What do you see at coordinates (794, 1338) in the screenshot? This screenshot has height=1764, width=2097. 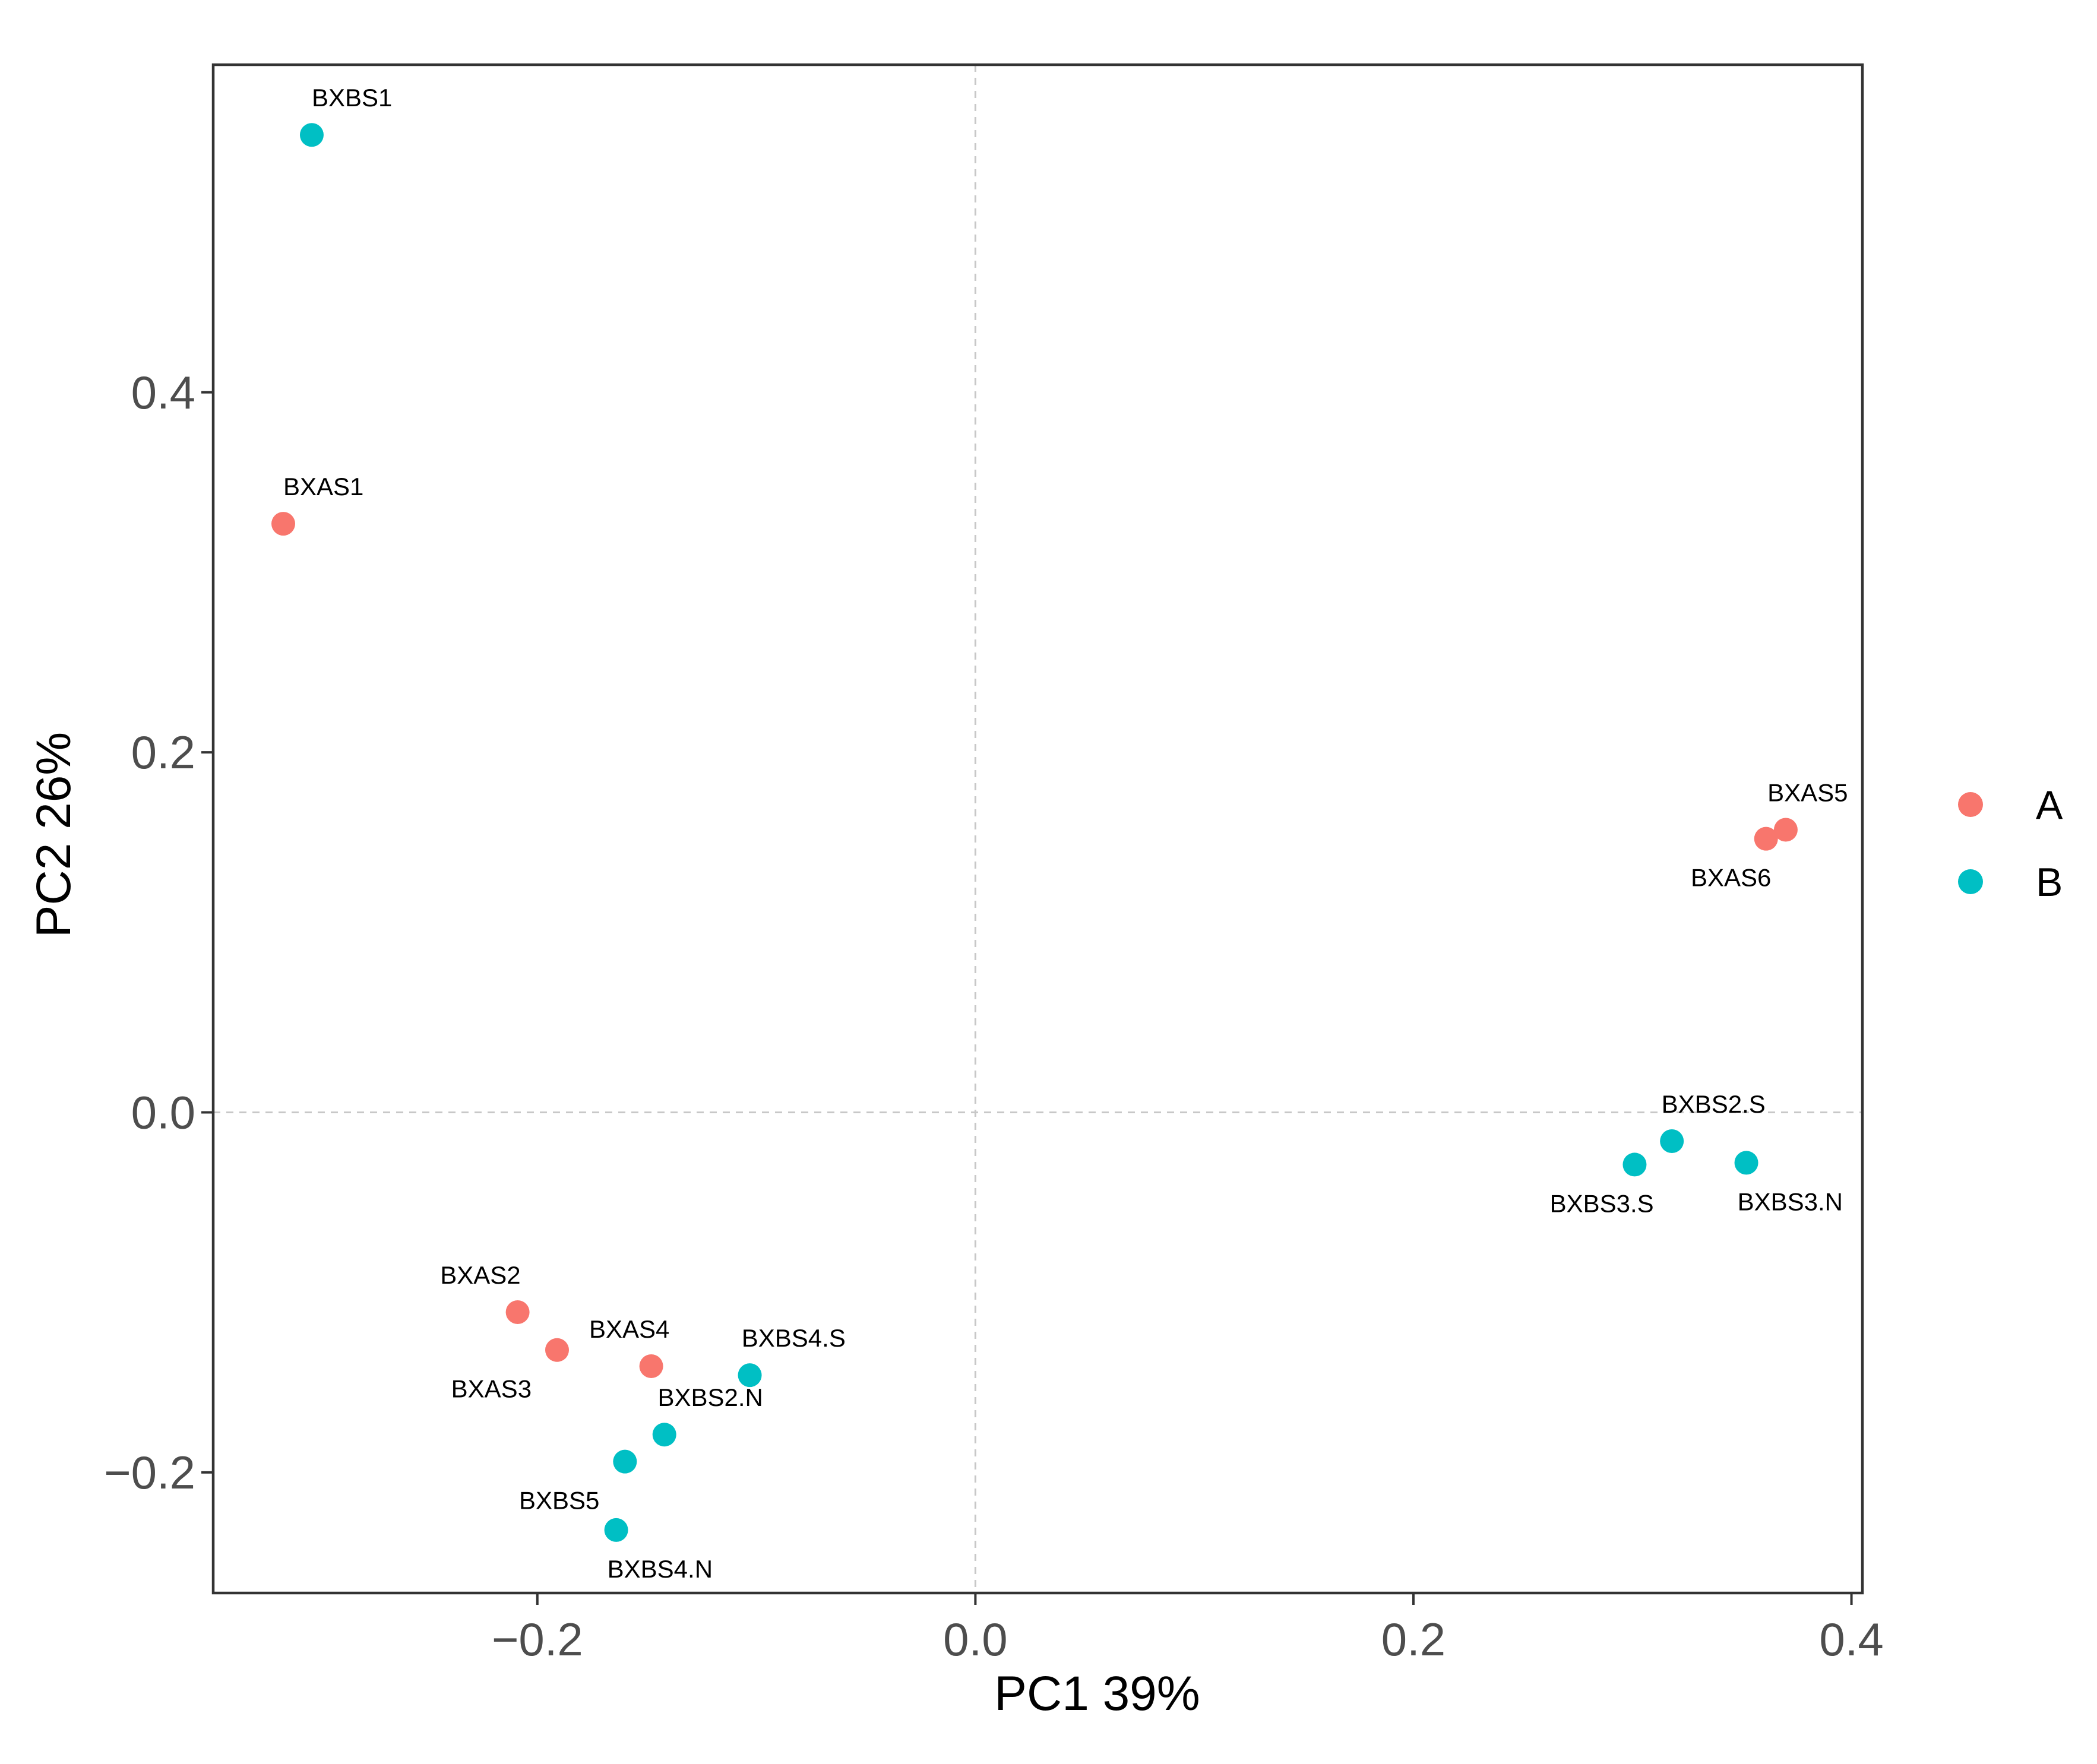 I see `point-label: BXBS4.S` at bounding box center [794, 1338].